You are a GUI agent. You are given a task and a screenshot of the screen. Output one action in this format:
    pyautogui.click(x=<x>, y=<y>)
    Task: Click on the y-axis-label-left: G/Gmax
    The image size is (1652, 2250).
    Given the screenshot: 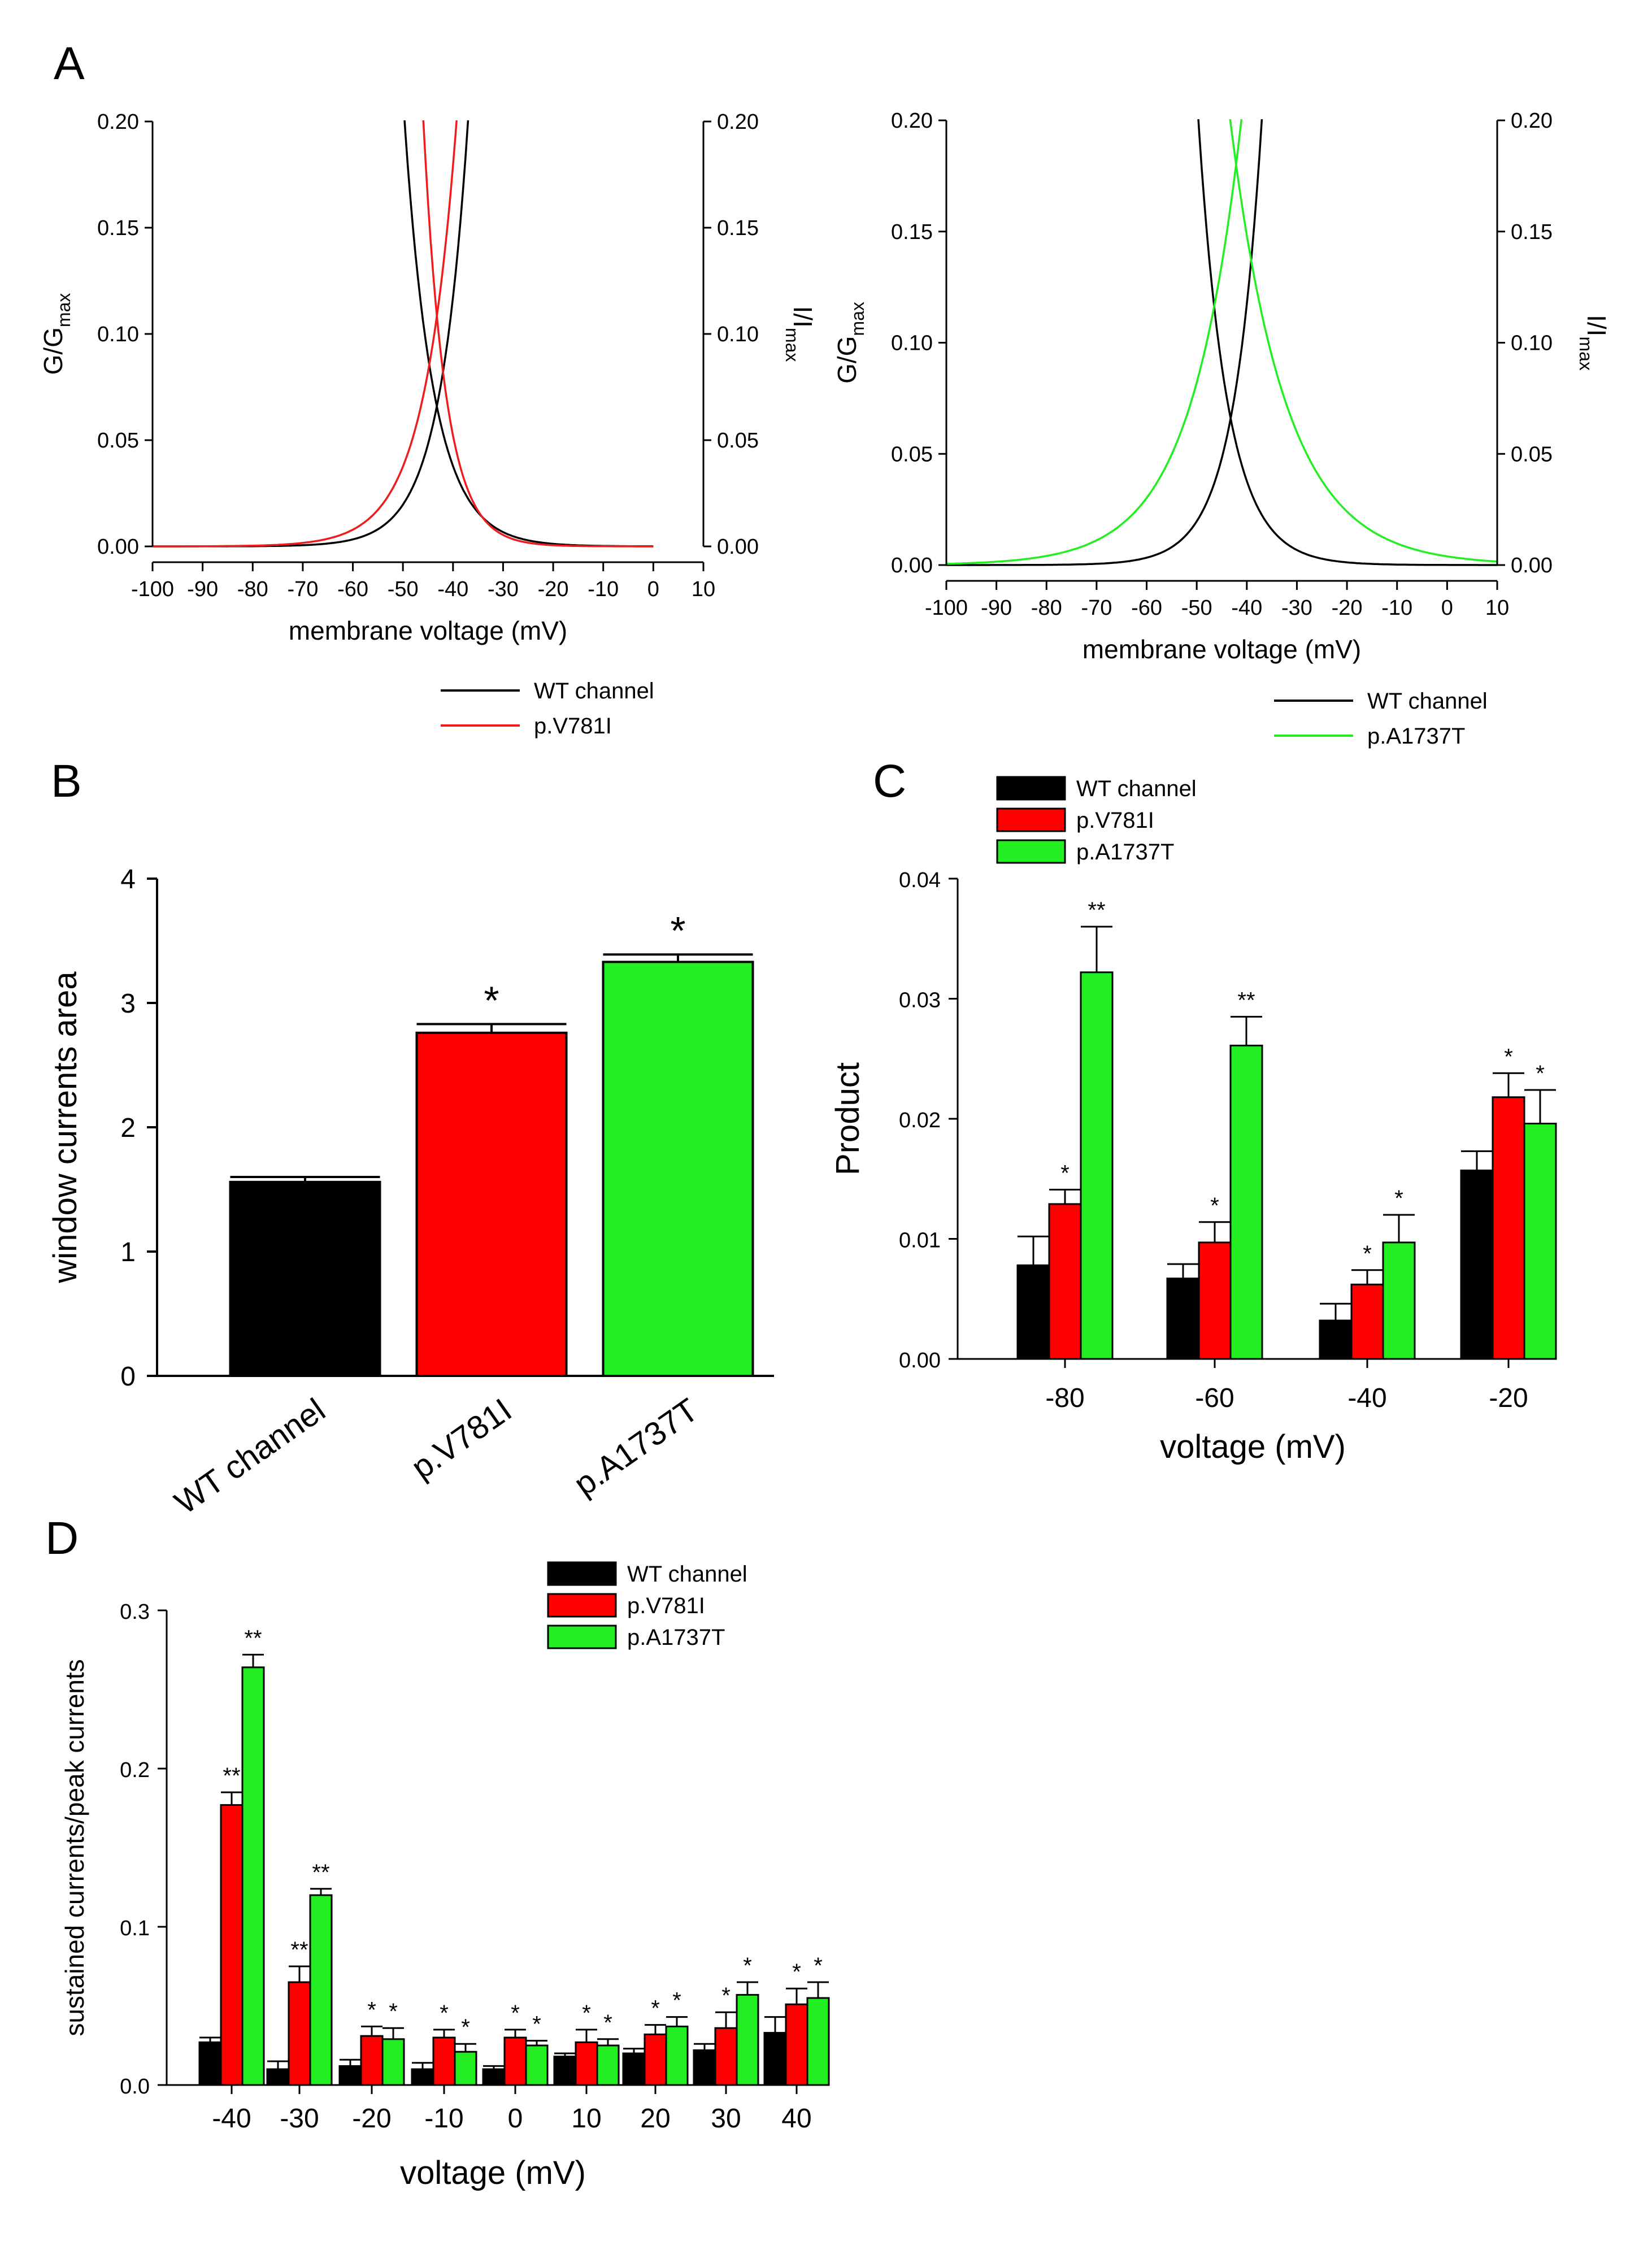 What is the action you would take?
    pyautogui.click(x=56, y=334)
    